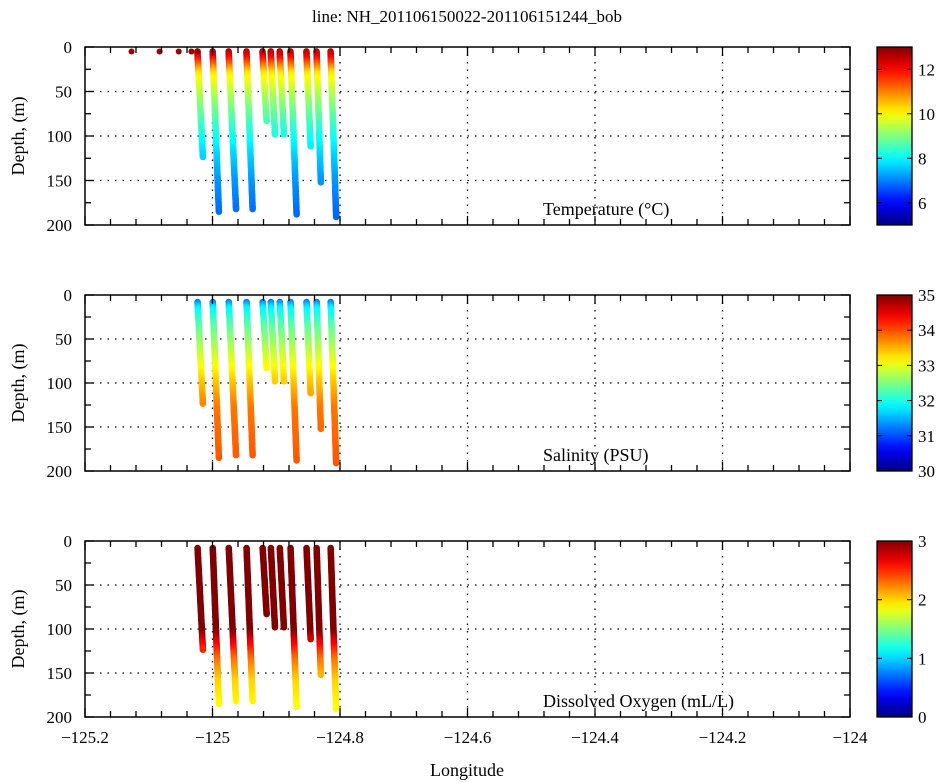  What do you see at coordinates (922, 600) in the screenshot?
I see `colorbar-tick-label: 2` at bounding box center [922, 600].